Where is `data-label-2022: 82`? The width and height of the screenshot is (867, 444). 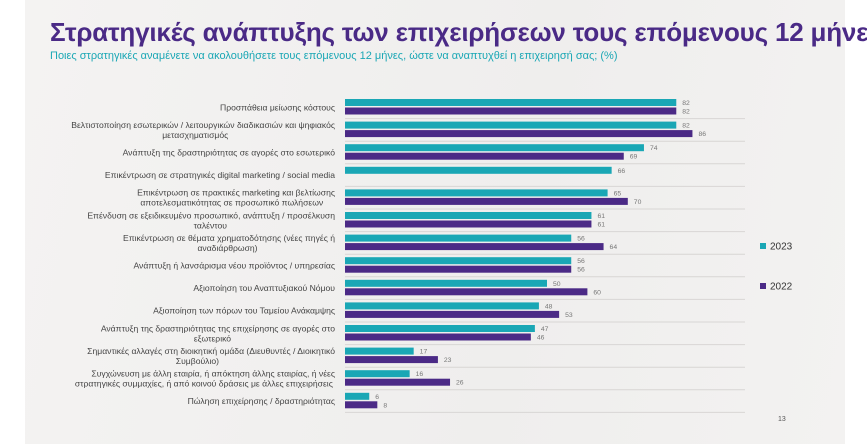 data-label-2022: 82 is located at coordinates (686, 112).